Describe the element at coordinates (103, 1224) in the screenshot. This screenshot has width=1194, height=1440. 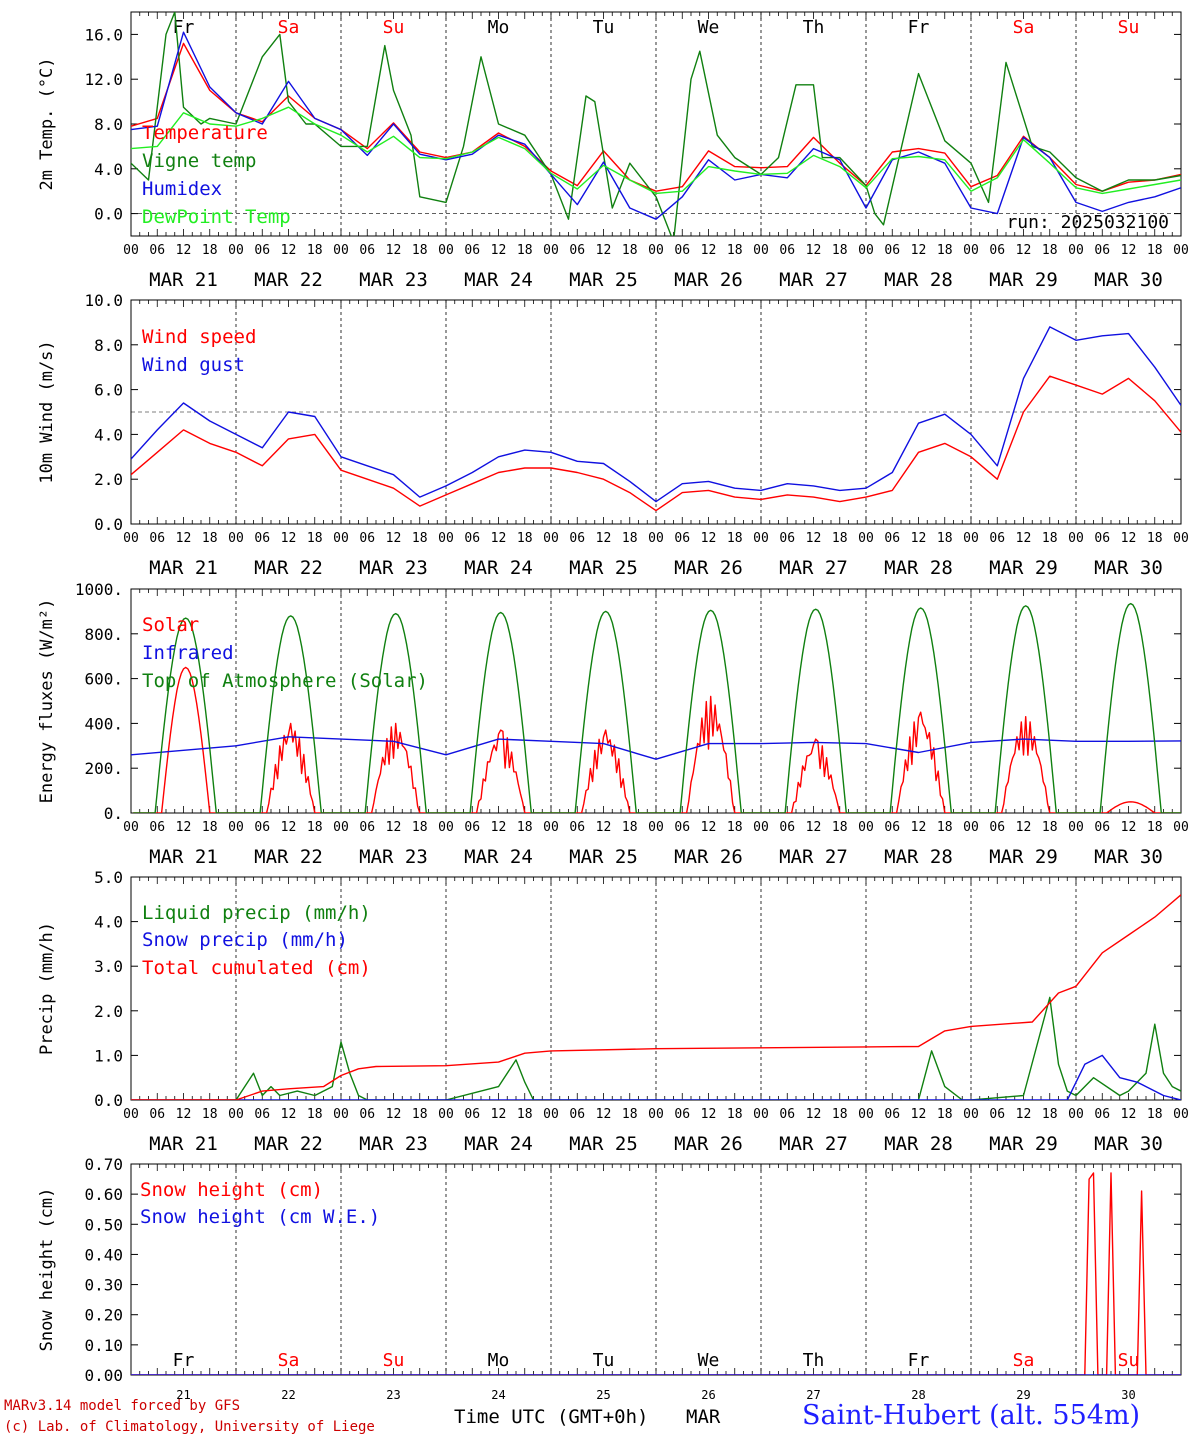
I see `y-tick-label: 0.50` at that location.